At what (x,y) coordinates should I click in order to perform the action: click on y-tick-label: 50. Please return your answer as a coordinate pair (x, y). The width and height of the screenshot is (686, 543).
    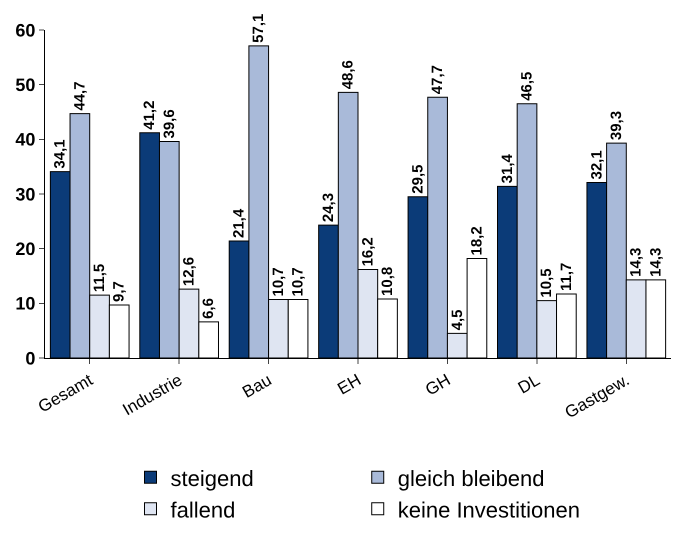
    Looking at the image, I should click on (25, 84).